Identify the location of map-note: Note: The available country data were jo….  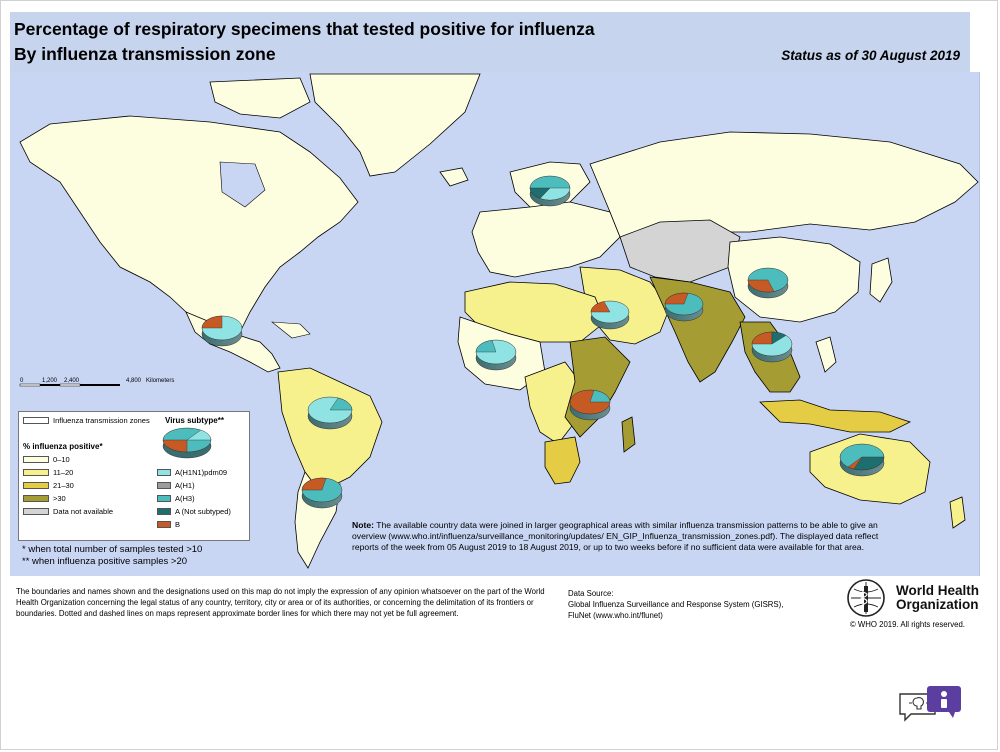
(622, 536).